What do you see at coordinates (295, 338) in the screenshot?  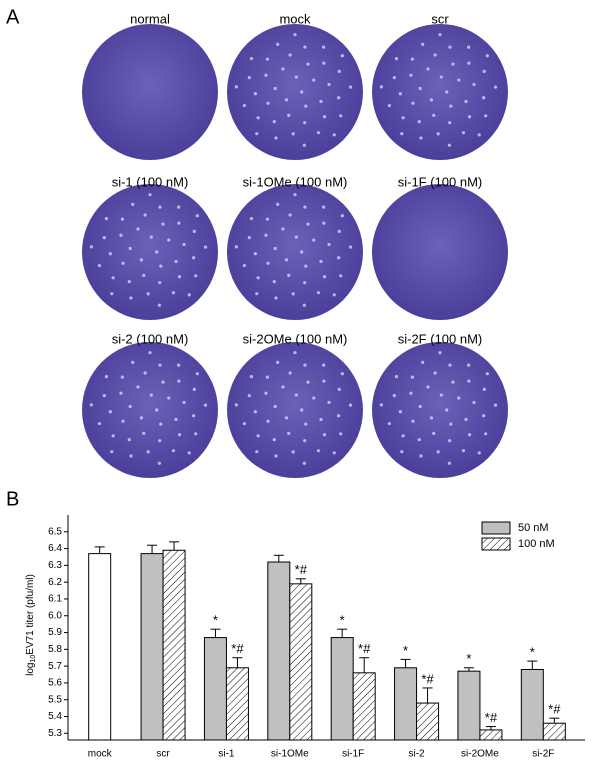 I see `plate-label: si-2OMe (100 nM)` at bounding box center [295, 338].